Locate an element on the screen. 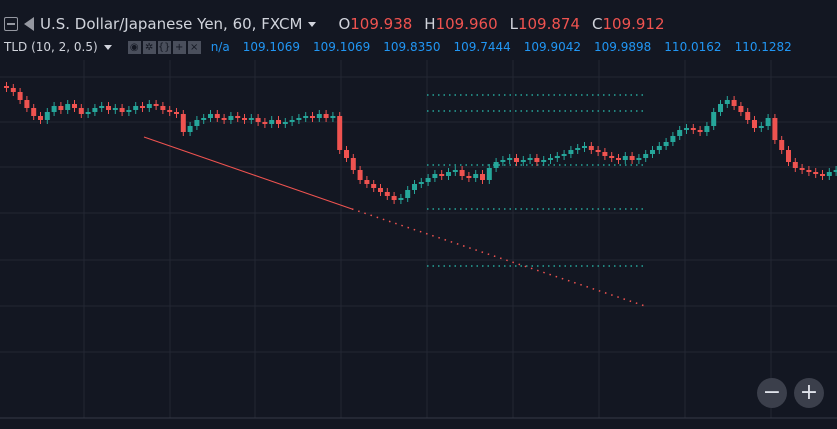 The height and width of the screenshot is (429, 837). support-resistance-levels is located at coordinates (536, 180).